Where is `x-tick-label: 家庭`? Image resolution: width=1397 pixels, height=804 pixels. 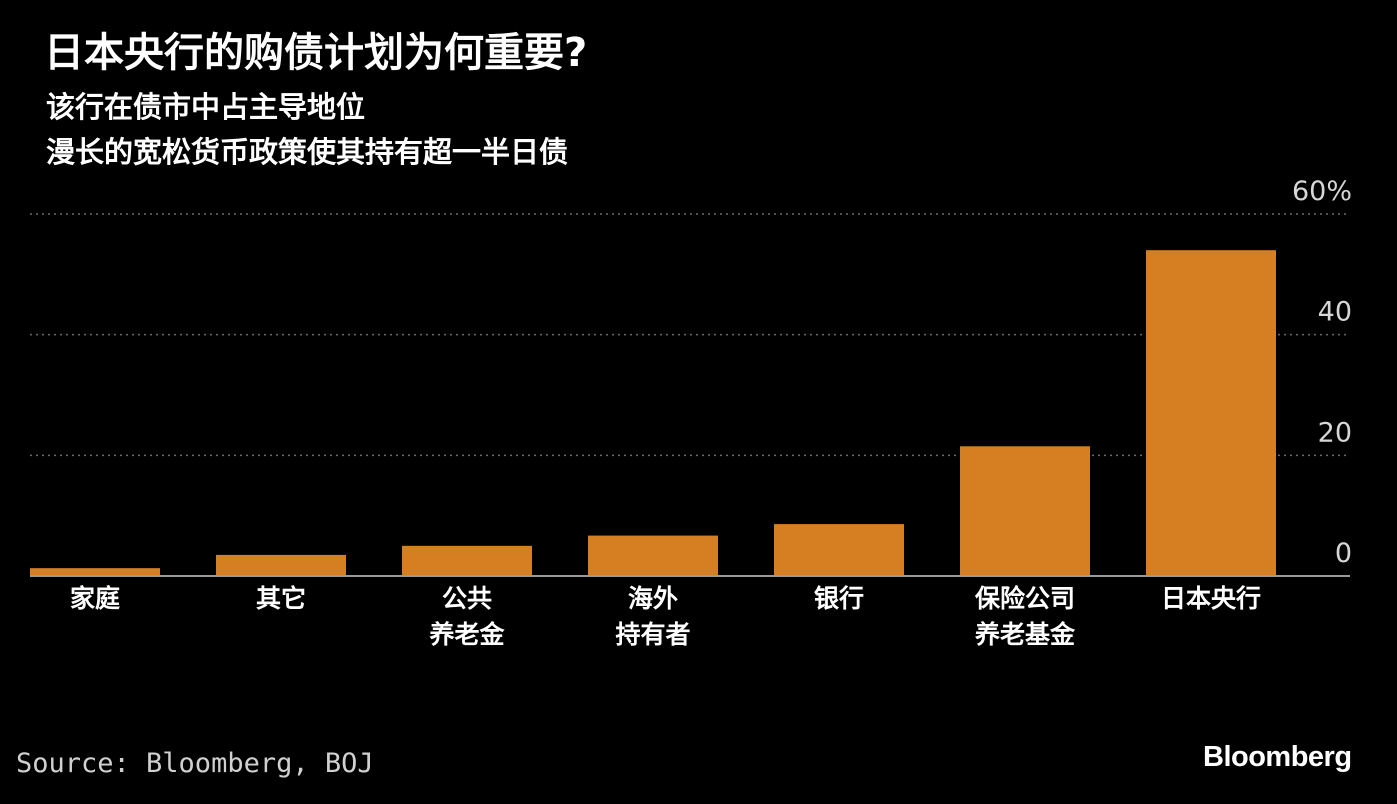 x-tick-label: 家庭 is located at coordinates (95, 598).